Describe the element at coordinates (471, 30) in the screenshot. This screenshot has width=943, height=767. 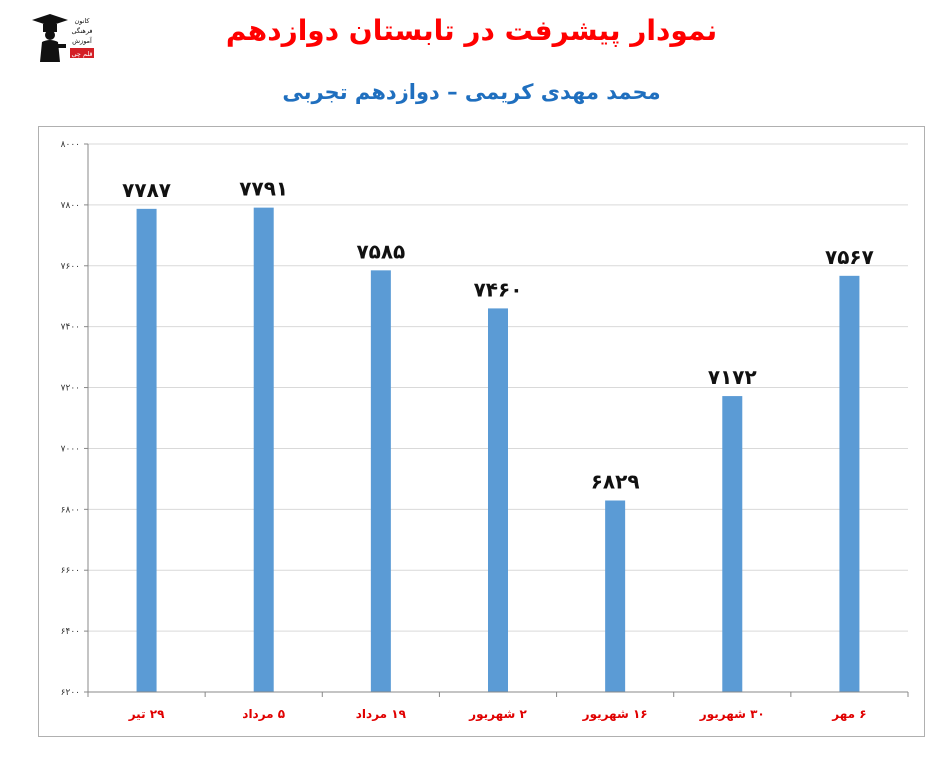
I see `page-title: نمودار پیشرفت در تابستان دوازدهم` at that location.